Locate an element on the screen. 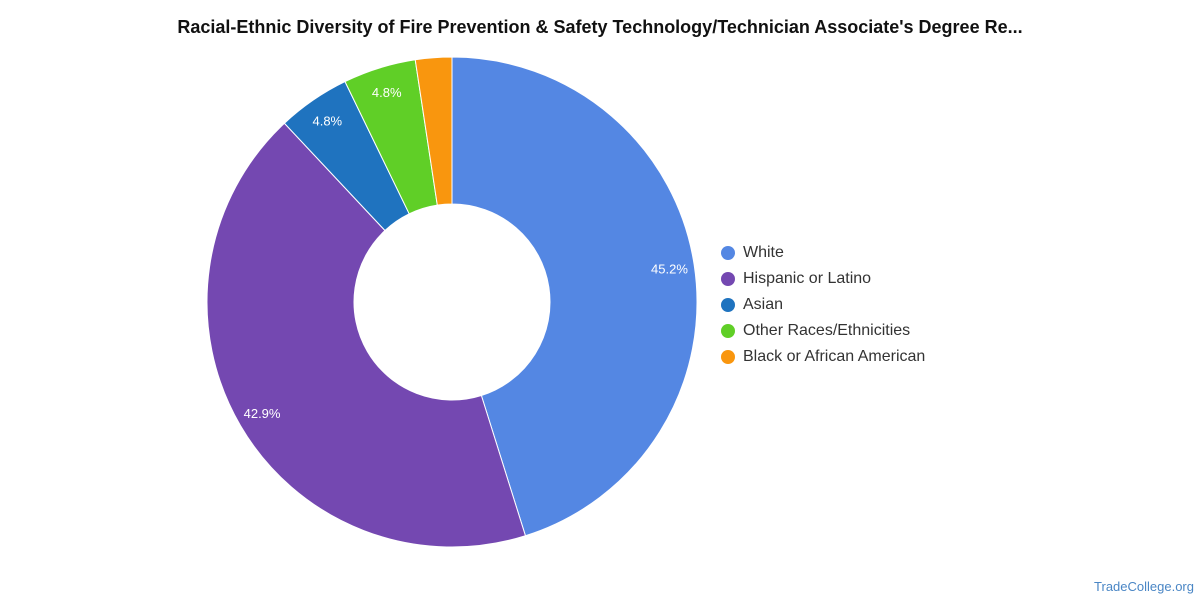  legend-label: Asian is located at coordinates (763, 304).